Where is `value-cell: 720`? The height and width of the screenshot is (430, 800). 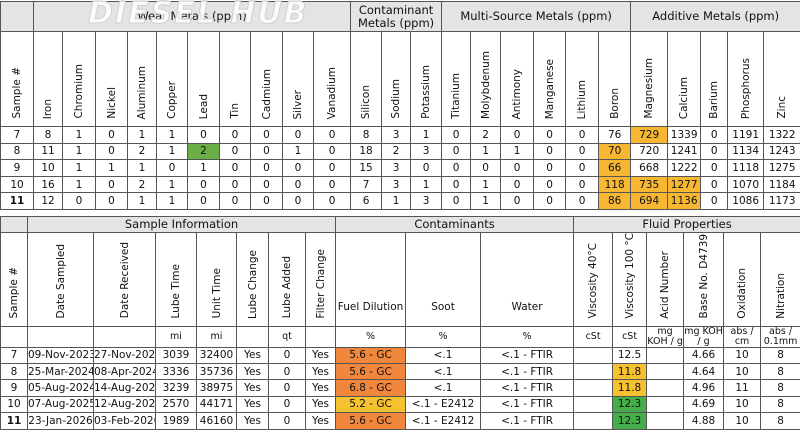
value-cell: 720 is located at coordinates (649, 151).